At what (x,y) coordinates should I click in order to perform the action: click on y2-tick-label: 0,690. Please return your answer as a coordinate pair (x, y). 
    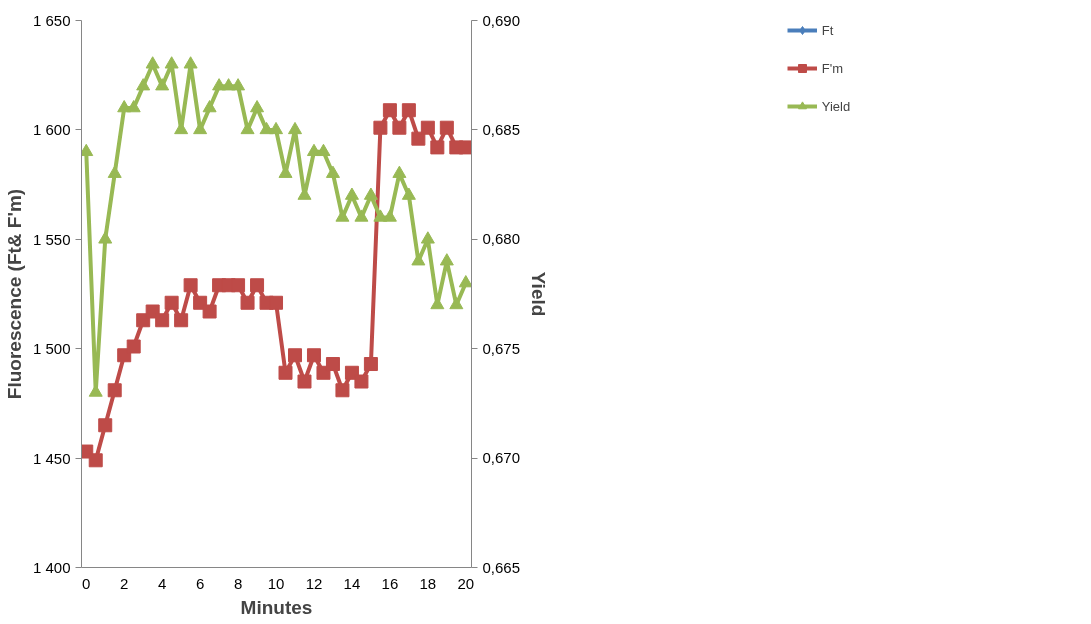
    Looking at the image, I should click on (501, 20).